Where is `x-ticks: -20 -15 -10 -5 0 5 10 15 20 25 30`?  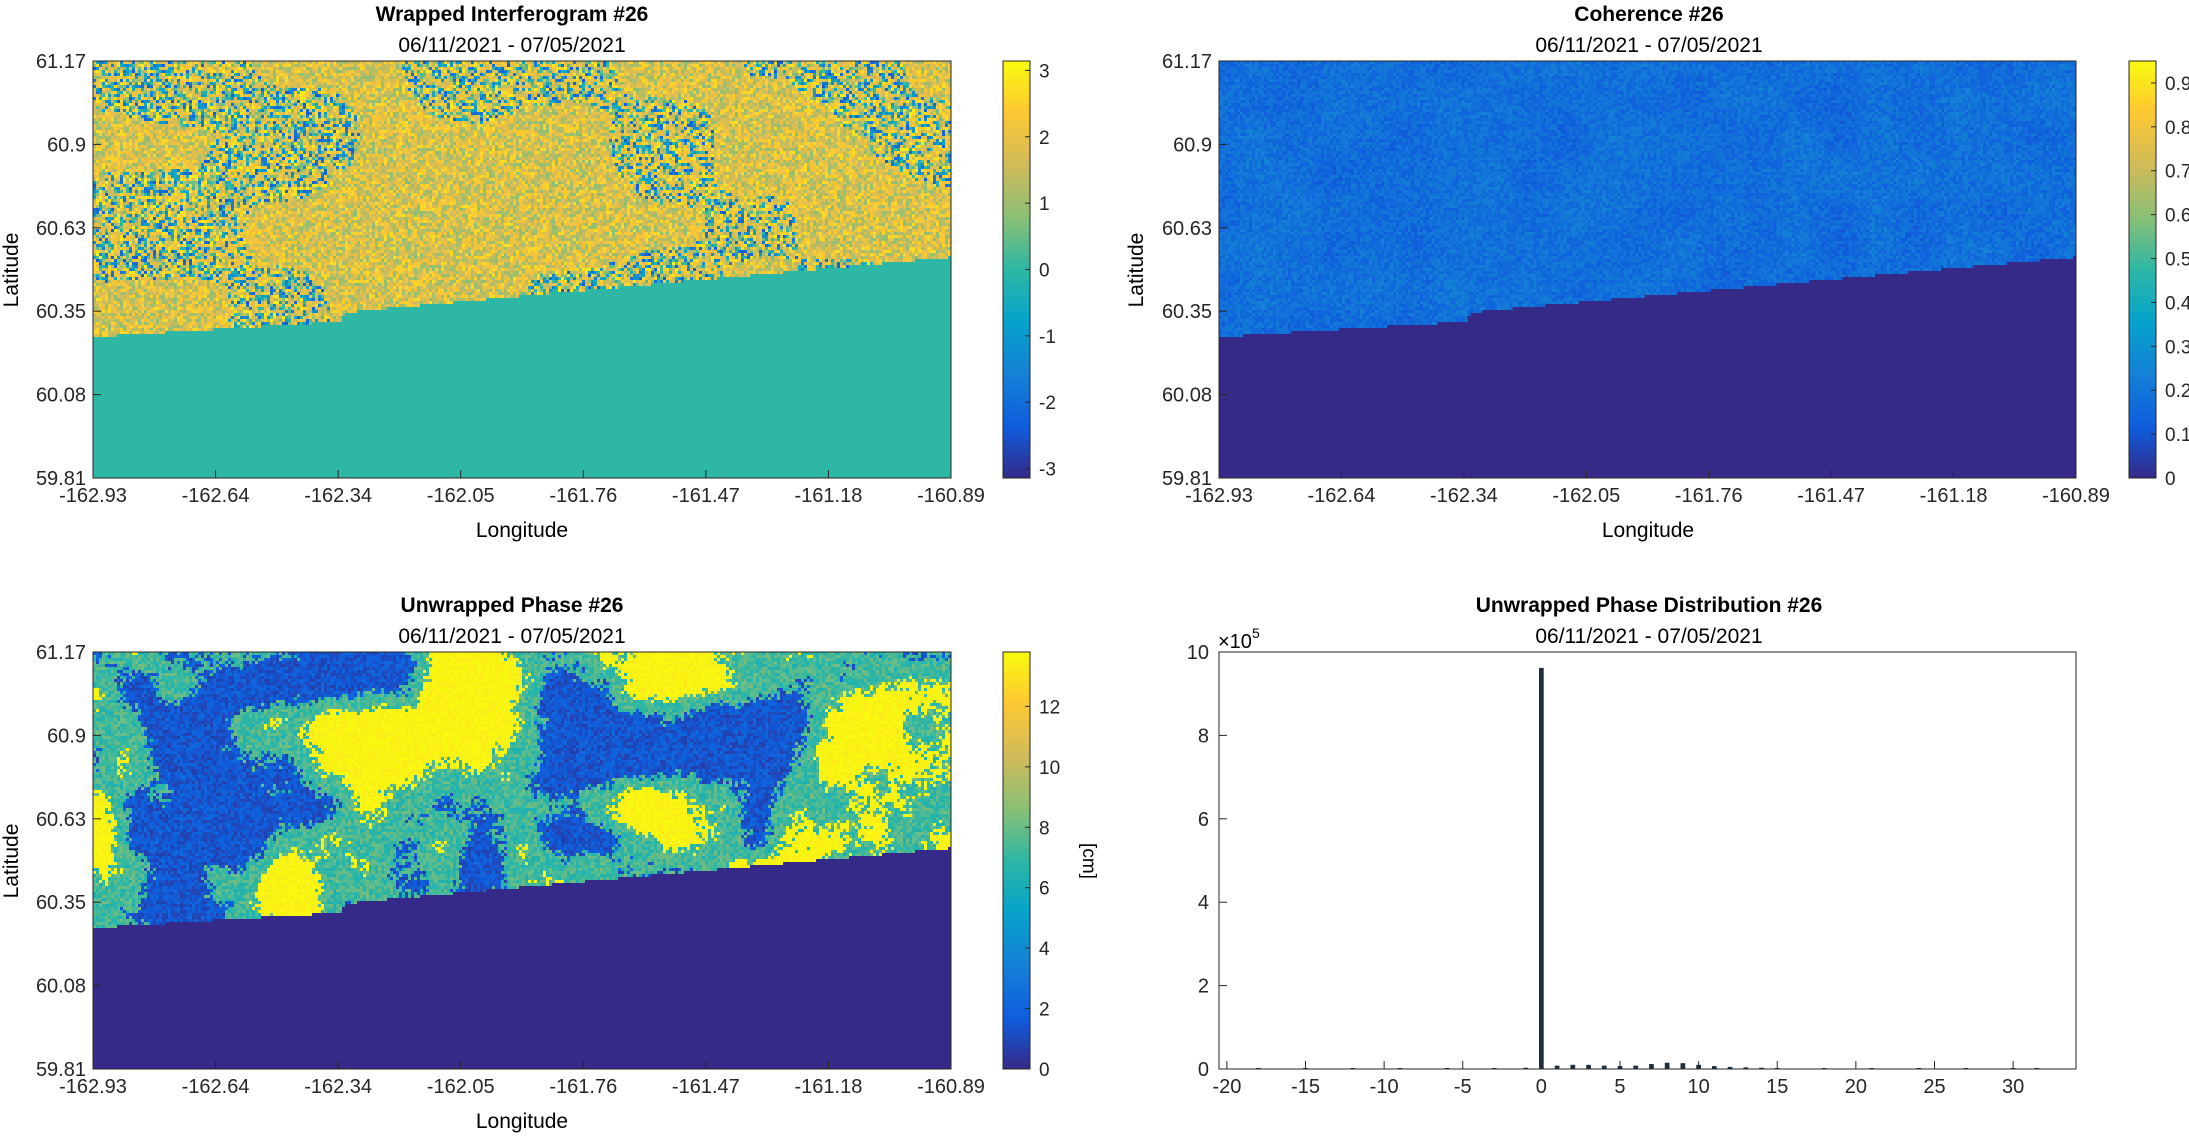
x-ticks: -20 -15 -10 -5 0 5 10 15 20 25 30 is located at coordinates (1618, 1079).